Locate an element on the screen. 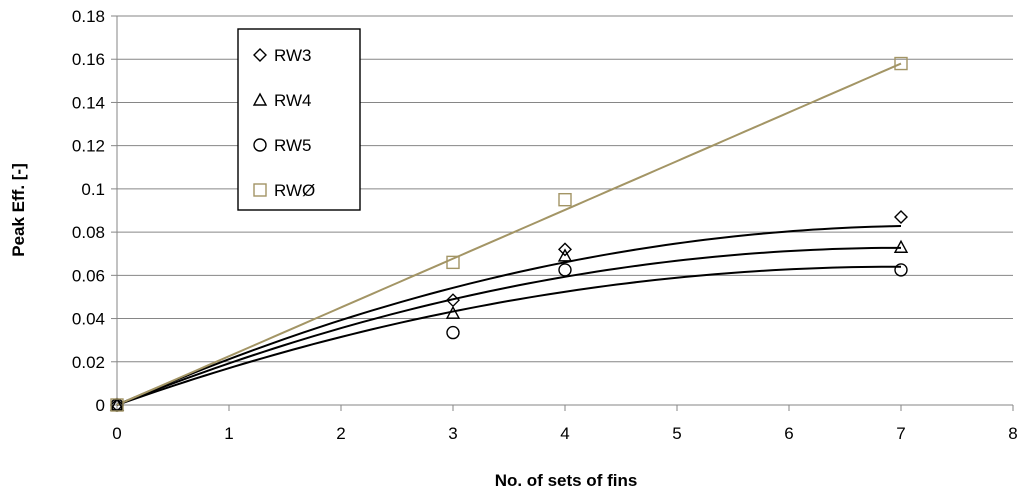 The height and width of the screenshot is (493, 1023). legend-label-rw-: RWØ is located at coordinates (294, 190).